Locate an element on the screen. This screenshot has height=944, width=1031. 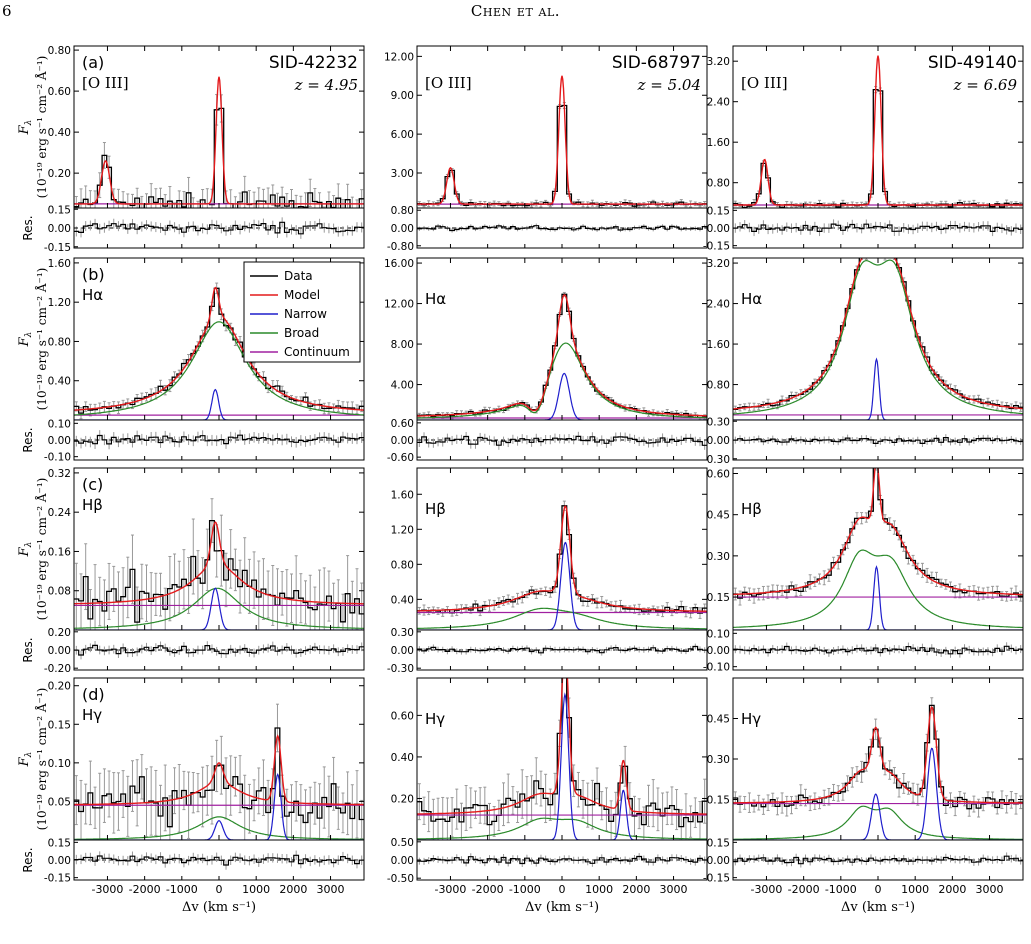
res-y-tick-label: 0.50 is located at coordinates (402, 843).